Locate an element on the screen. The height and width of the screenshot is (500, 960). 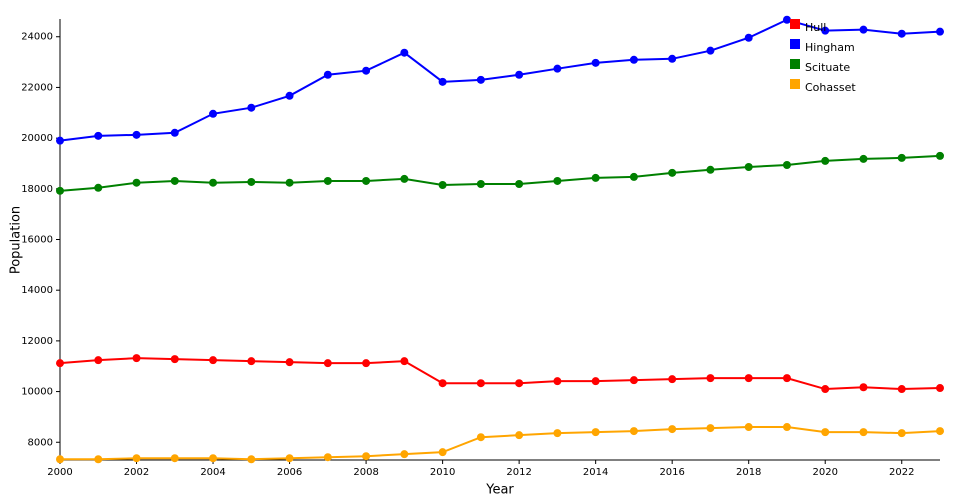
x-tick-label: 2008 is located at coordinates (365, 472).